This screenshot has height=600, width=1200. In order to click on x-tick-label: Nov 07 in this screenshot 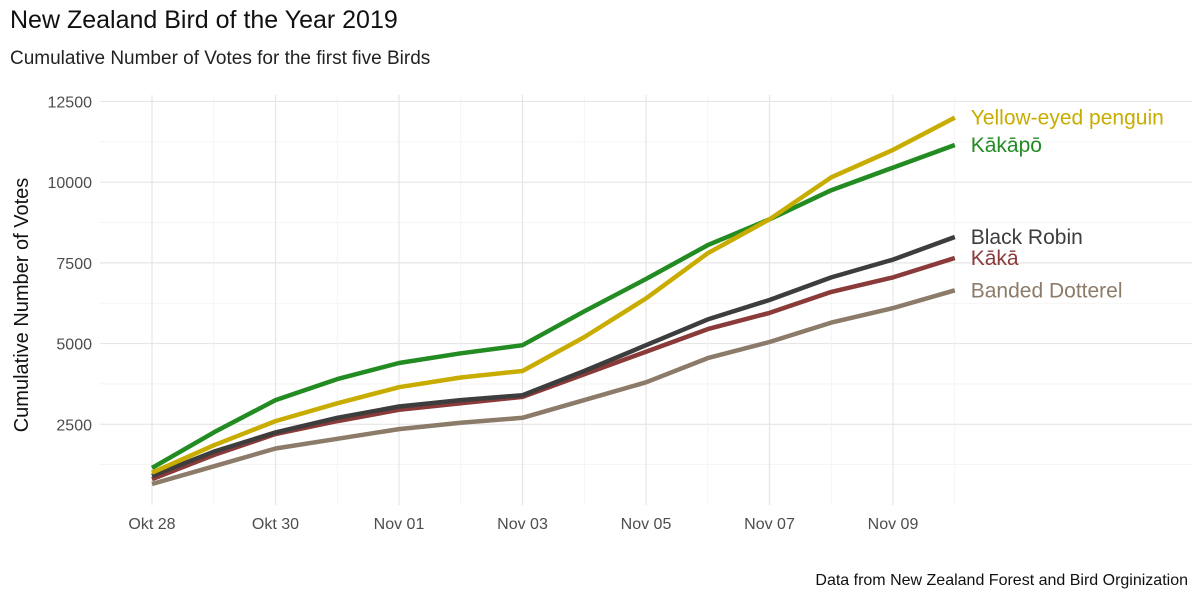, I will do `click(769, 524)`.